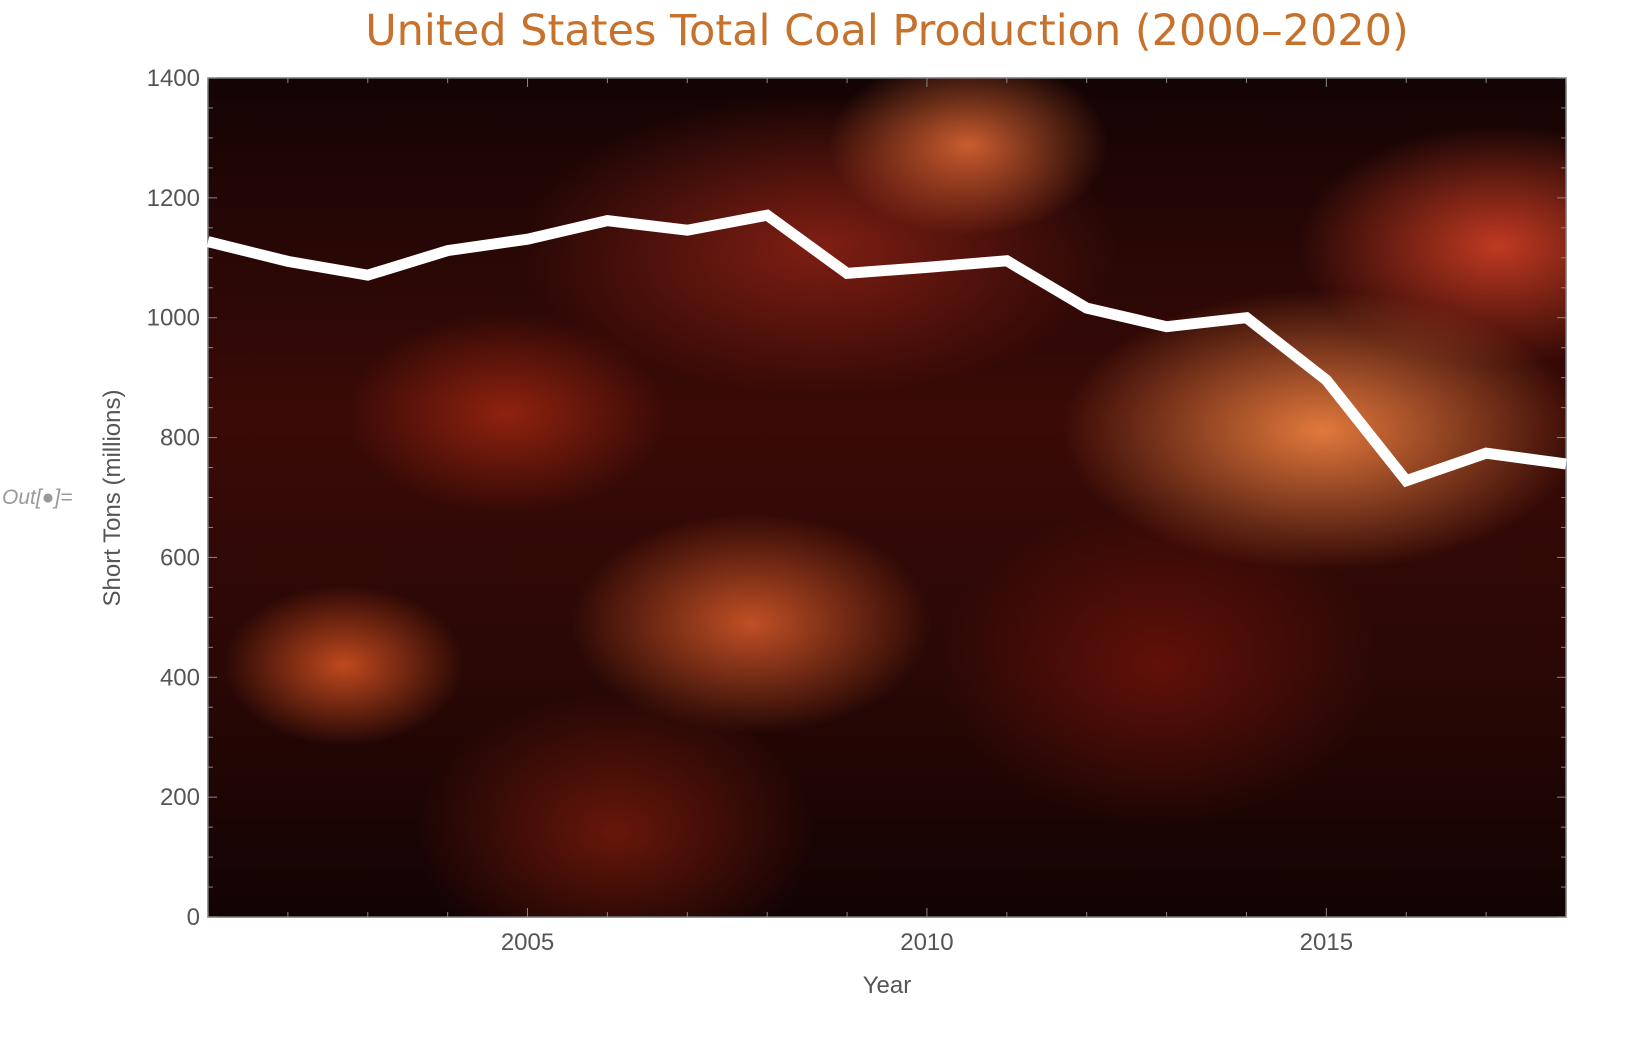  What do you see at coordinates (180, 677) in the screenshot?
I see `y-tick-label: 400` at bounding box center [180, 677].